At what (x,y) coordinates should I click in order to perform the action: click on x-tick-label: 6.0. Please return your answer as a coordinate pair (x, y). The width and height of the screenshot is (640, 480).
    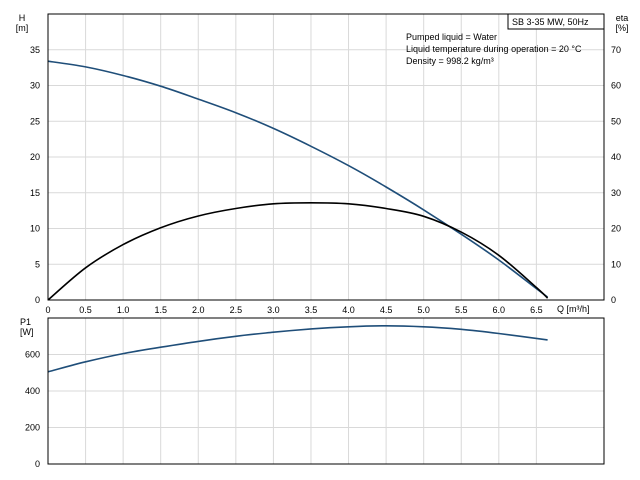
    Looking at the image, I should click on (499, 310).